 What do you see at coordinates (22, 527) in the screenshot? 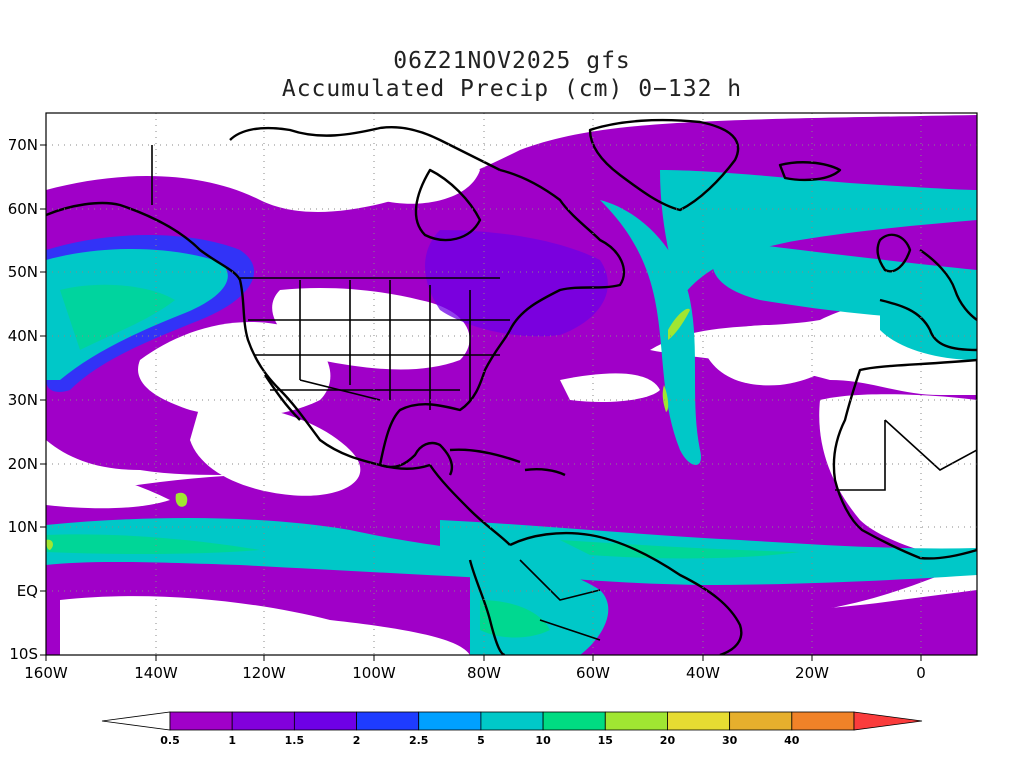
I see `lat-label: 10N` at bounding box center [22, 527].